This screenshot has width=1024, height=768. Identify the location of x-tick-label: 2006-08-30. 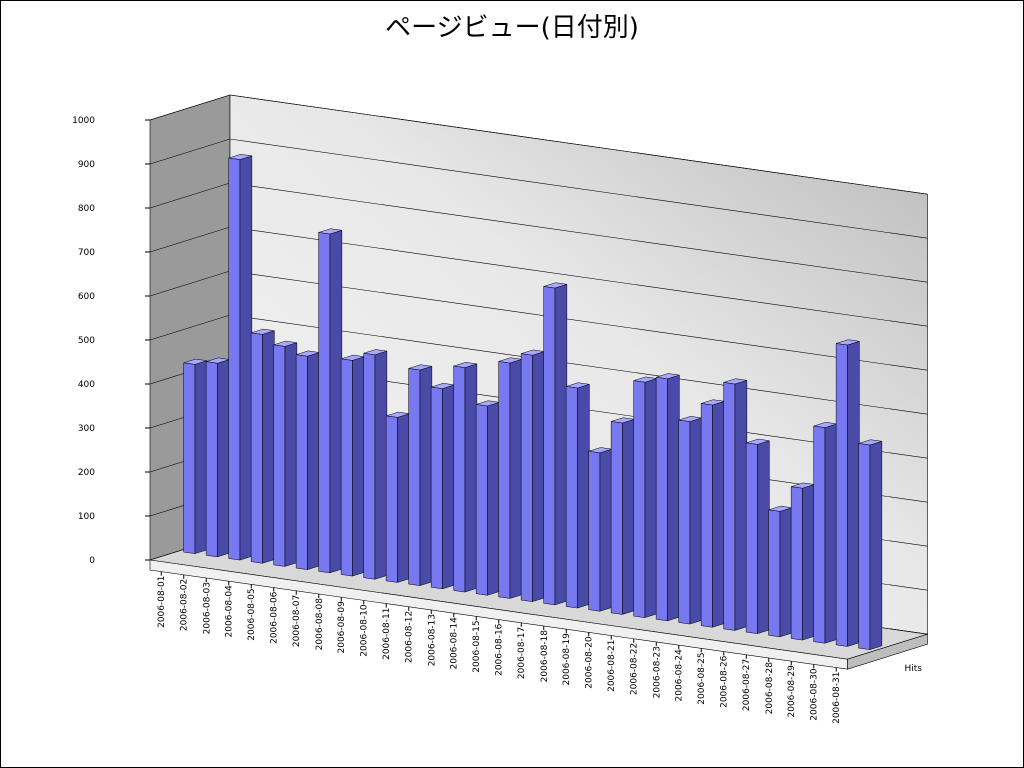
(815, 694).